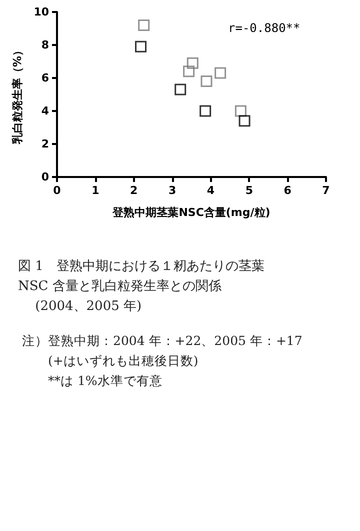 This screenshot has width=360, height=531. What do you see at coordinates (57, 190) in the screenshot?
I see `x-tick-label: 0` at bounding box center [57, 190].